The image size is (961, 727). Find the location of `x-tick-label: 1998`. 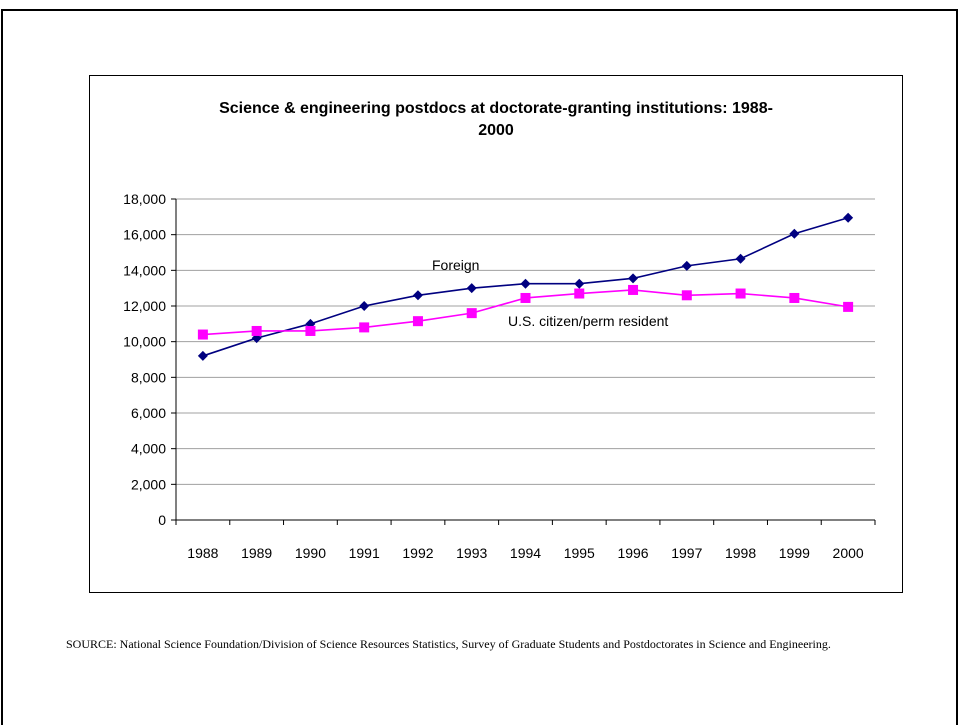

x-tick-label: 1998 is located at coordinates (740, 553).